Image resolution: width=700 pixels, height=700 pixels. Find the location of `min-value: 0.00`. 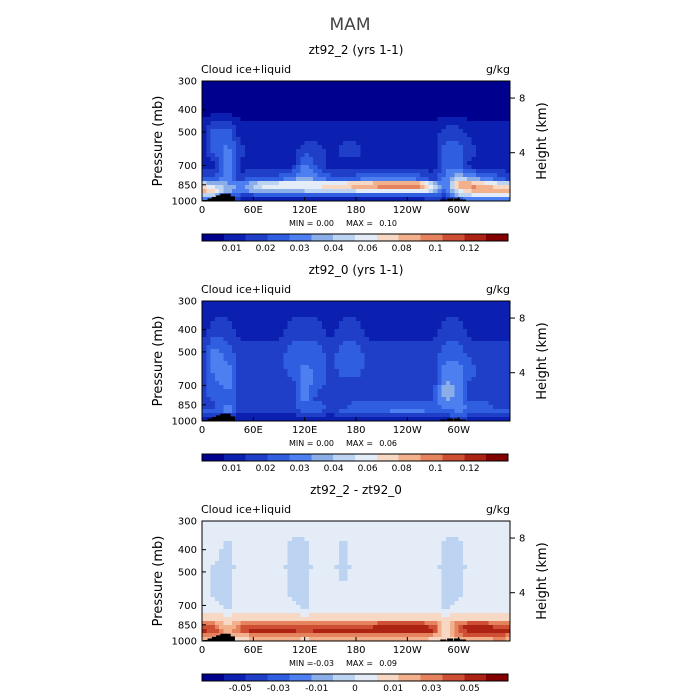

min-value: 0.00 is located at coordinates (325, 223).